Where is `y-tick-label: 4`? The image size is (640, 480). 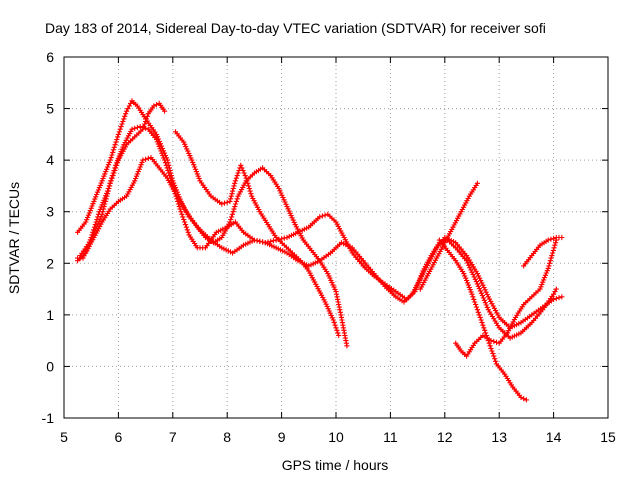 y-tick-label: 4 is located at coordinates (50, 160).